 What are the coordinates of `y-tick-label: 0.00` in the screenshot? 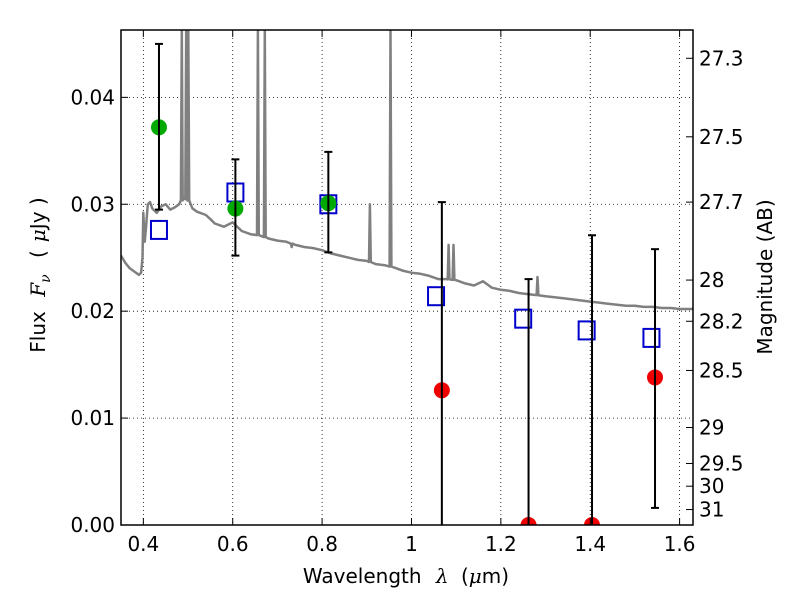 It's located at (92, 525).